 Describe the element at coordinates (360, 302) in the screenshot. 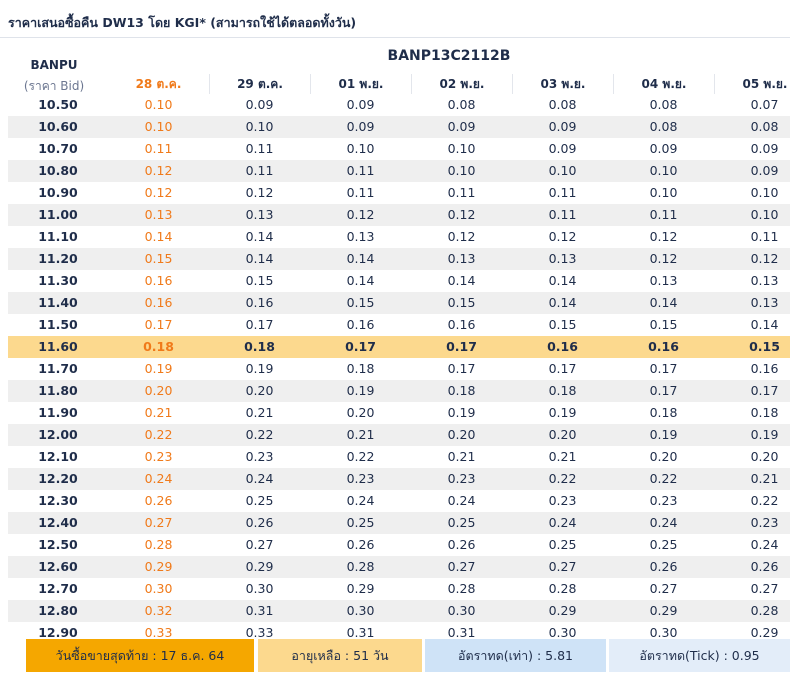

I see `warrant-bid-cell: 0.15` at that location.